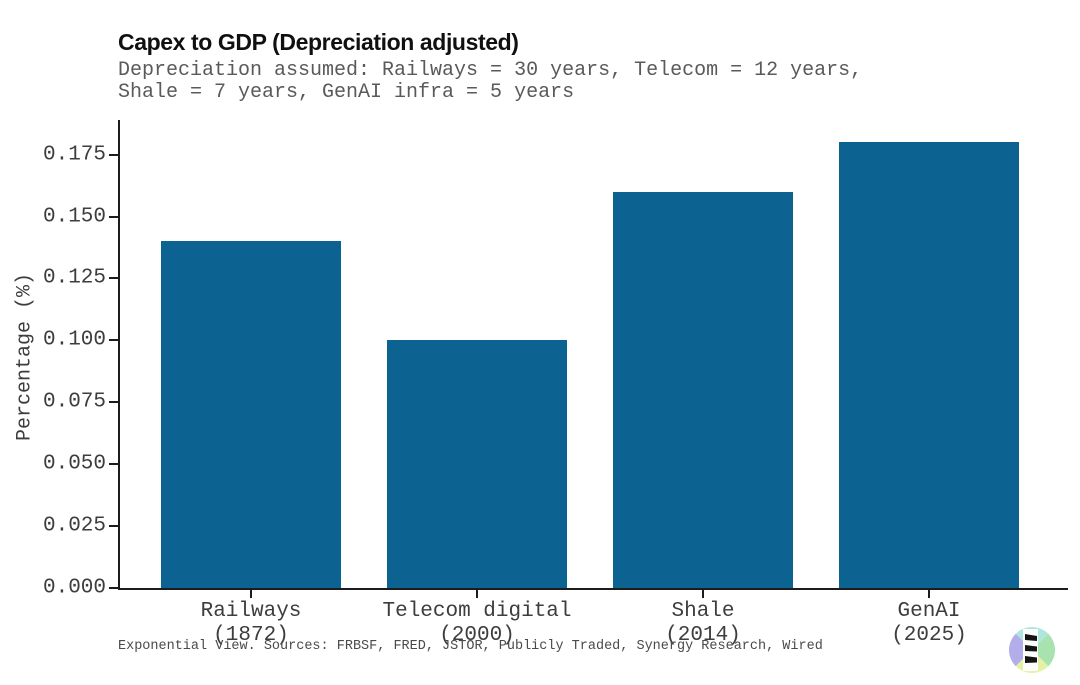 Image resolution: width=1080 pixels, height=685 pixels. Describe the element at coordinates (74, 155) in the screenshot. I see `y-tick-label: 0.175` at that location.